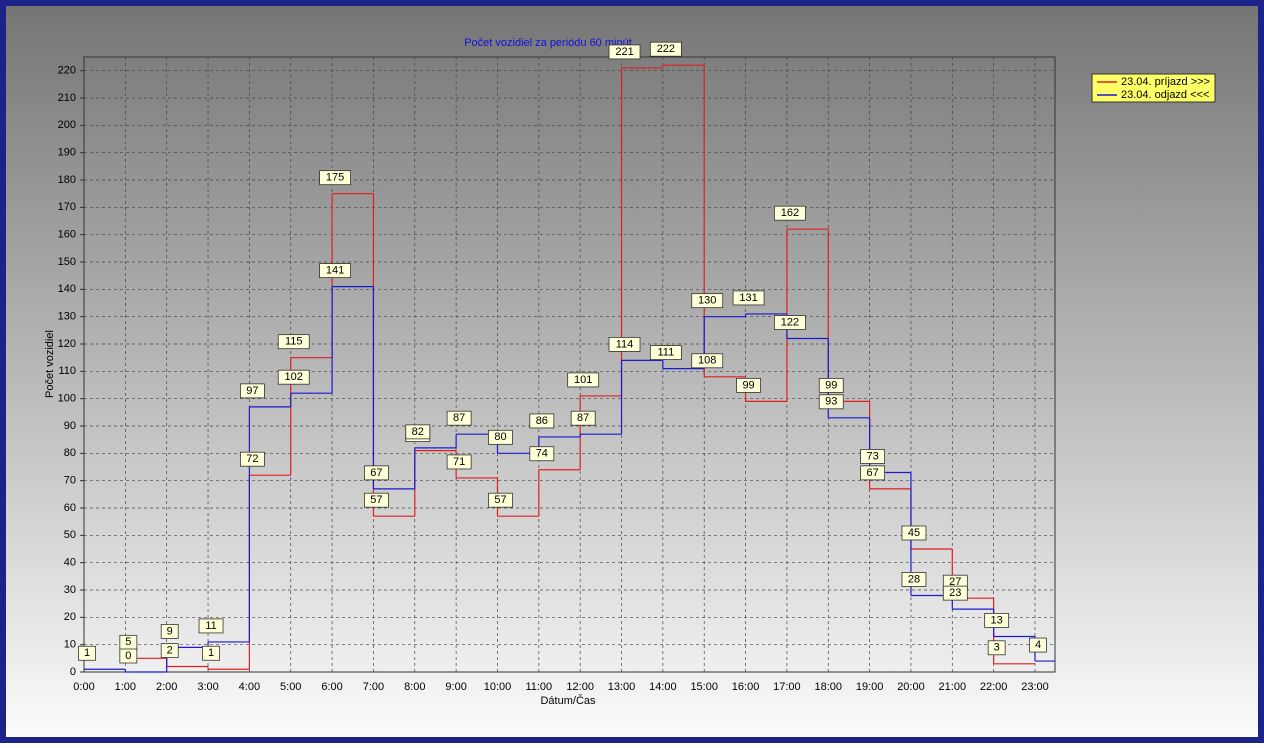 This screenshot has width=1264, height=748. I want to click on y-tick-label: 180, so click(67, 180).